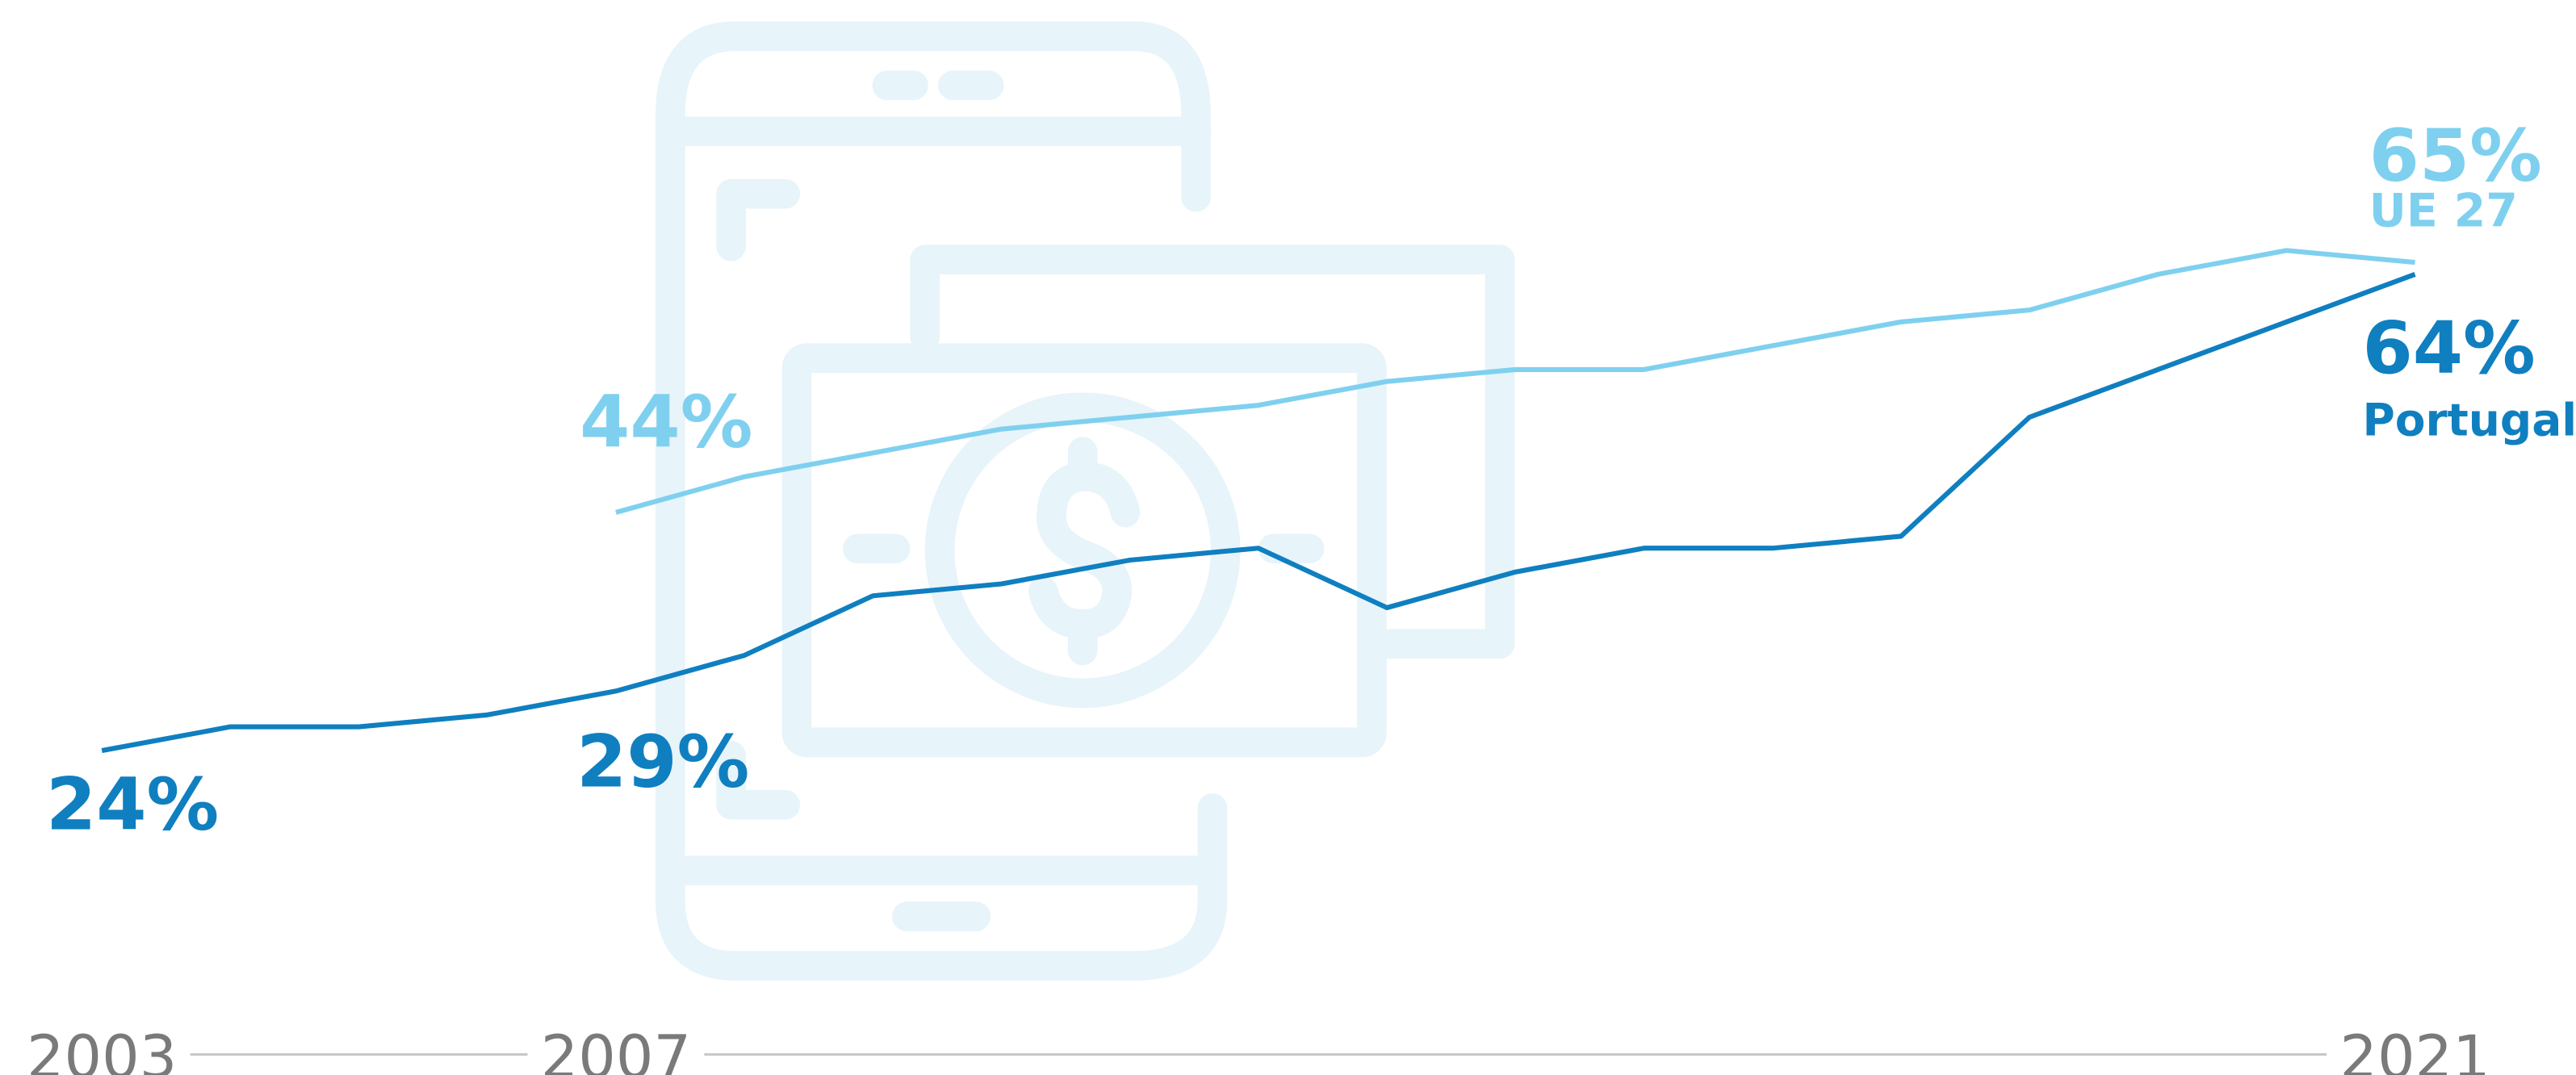 The height and width of the screenshot is (1075, 2576). I want to click on series-name-label: UE 27, so click(2443, 210).